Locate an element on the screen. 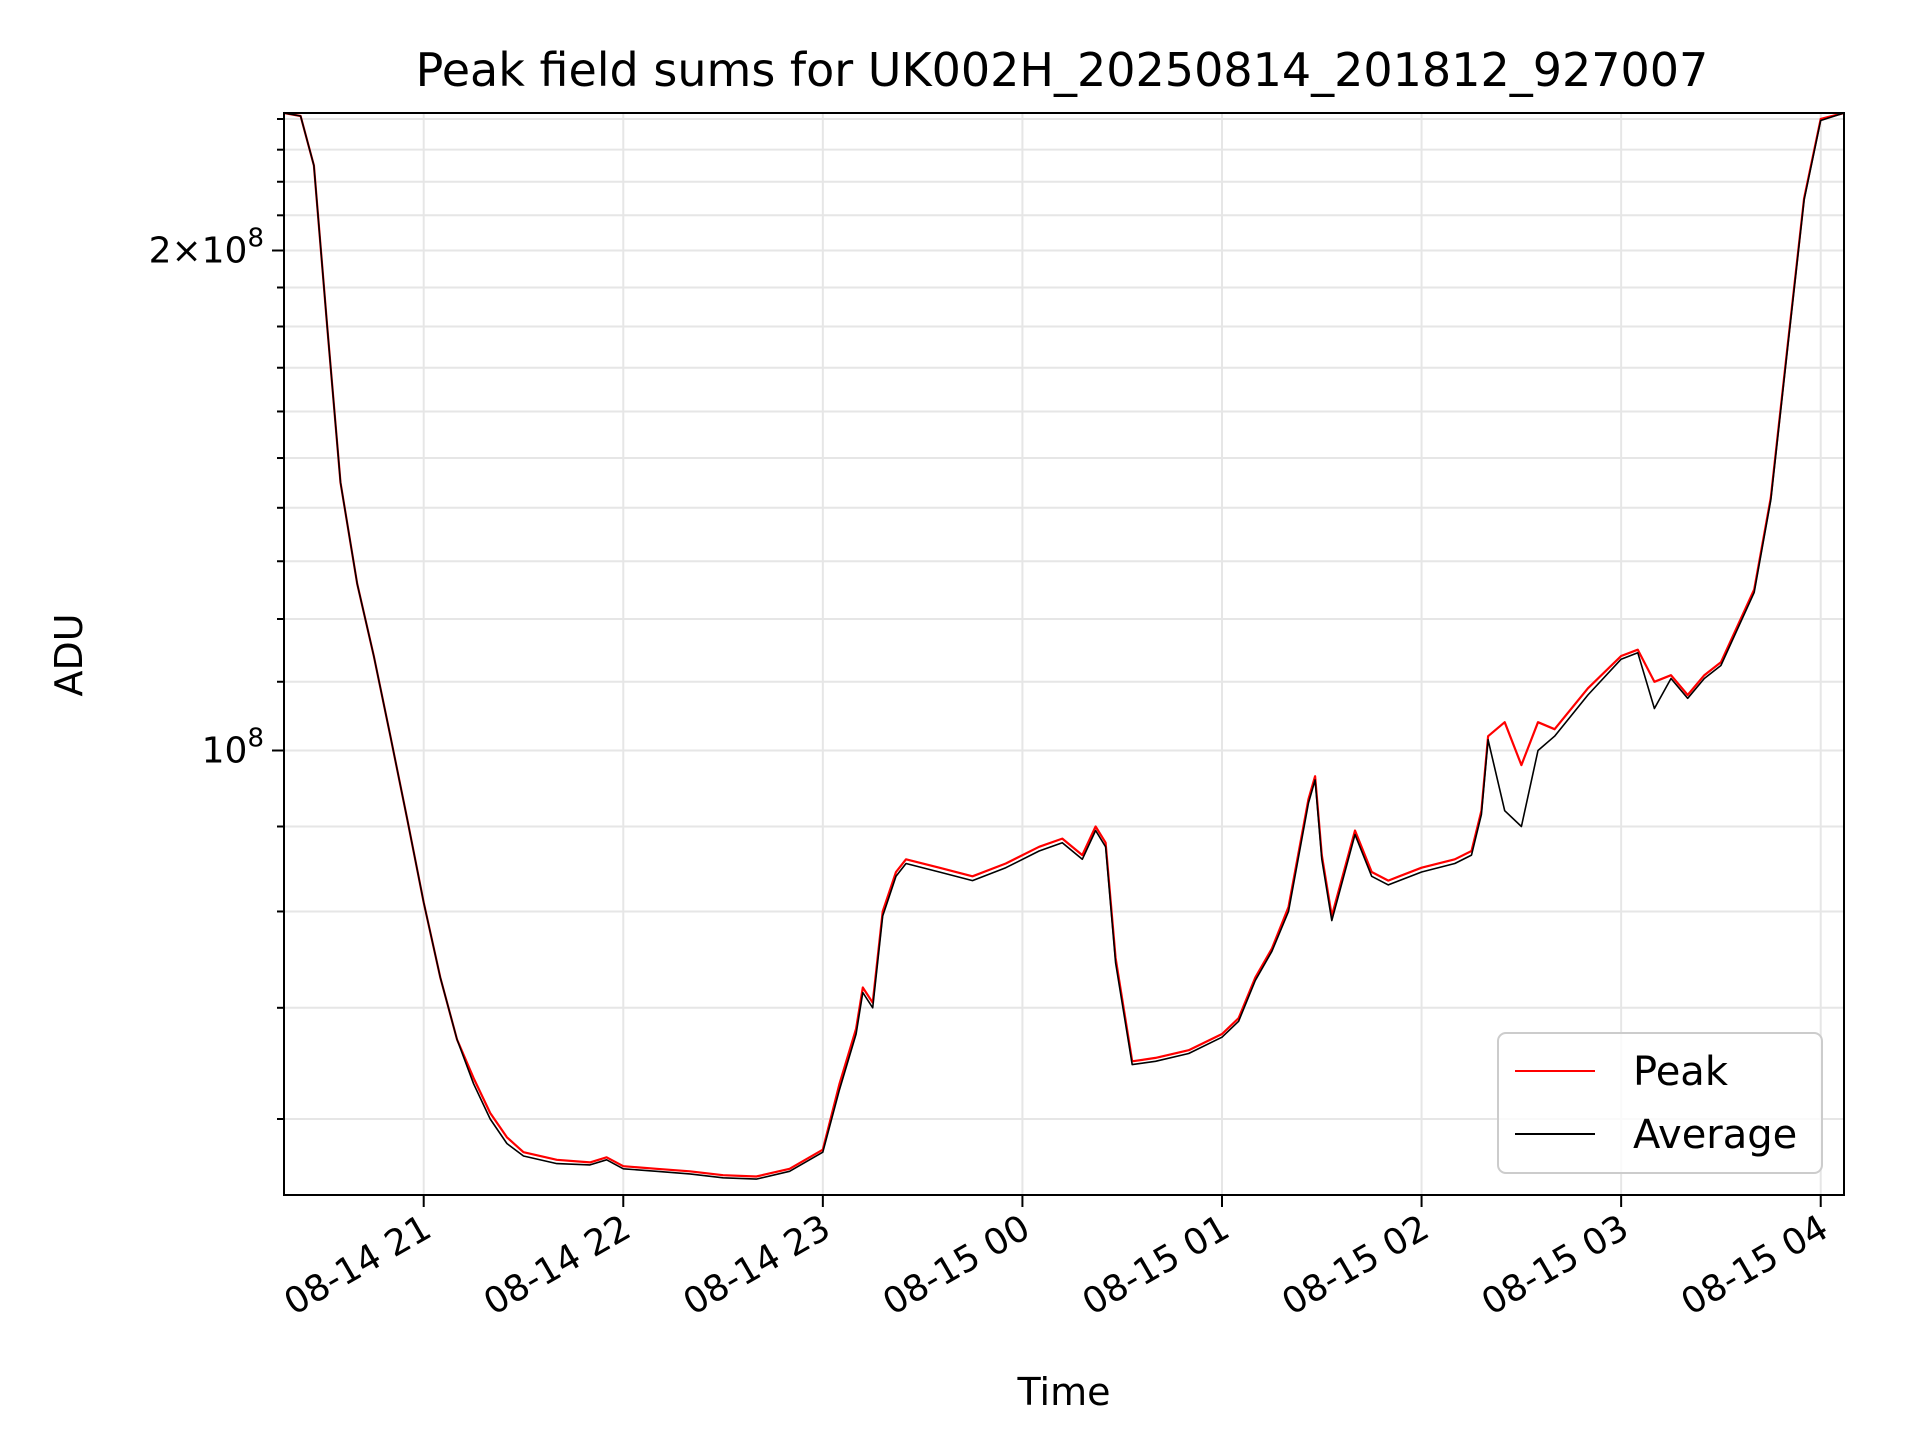 The width and height of the screenshot is (1920, 1440). x-axis-label: Time is located at coordinates (1064, 1392).